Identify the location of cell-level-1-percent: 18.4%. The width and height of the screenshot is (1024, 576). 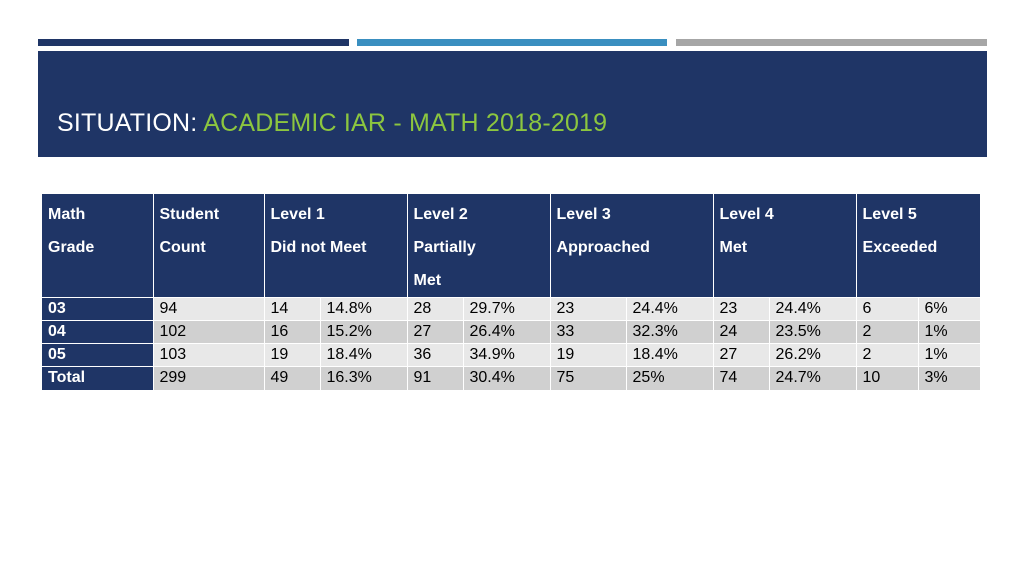
(364, 355).